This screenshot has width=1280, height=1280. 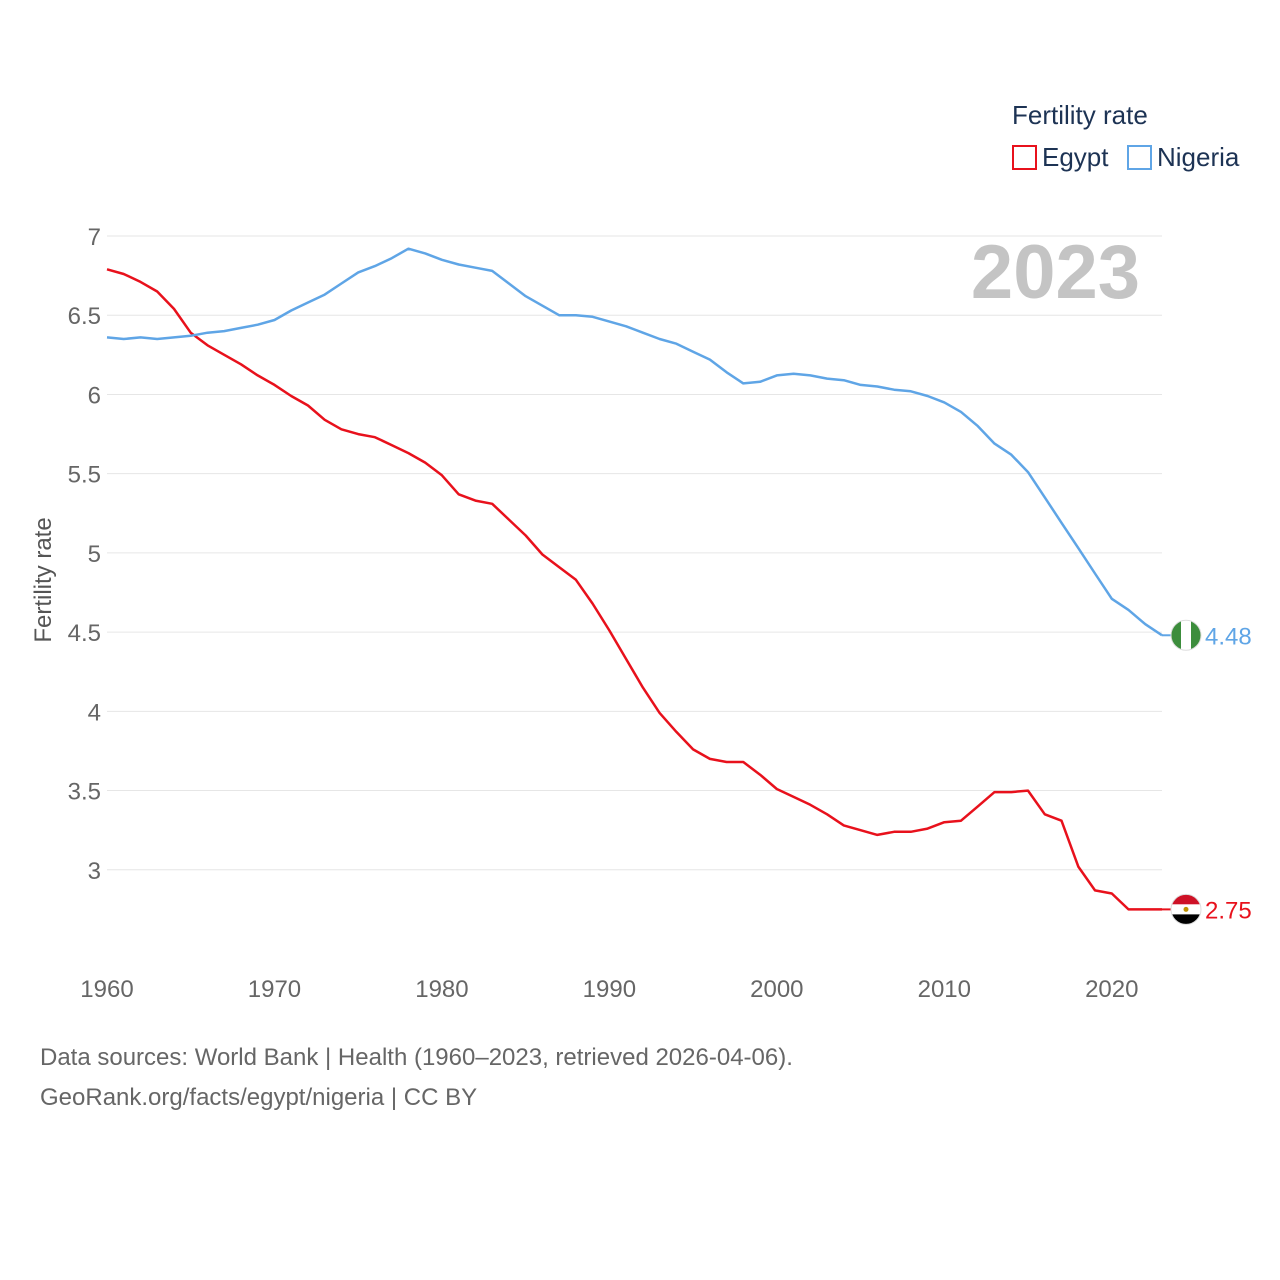 What do you see at coordinates (776, 989) in the screenshot?
I see `x-tick-label: 2000` at bounding box center [776, 989].